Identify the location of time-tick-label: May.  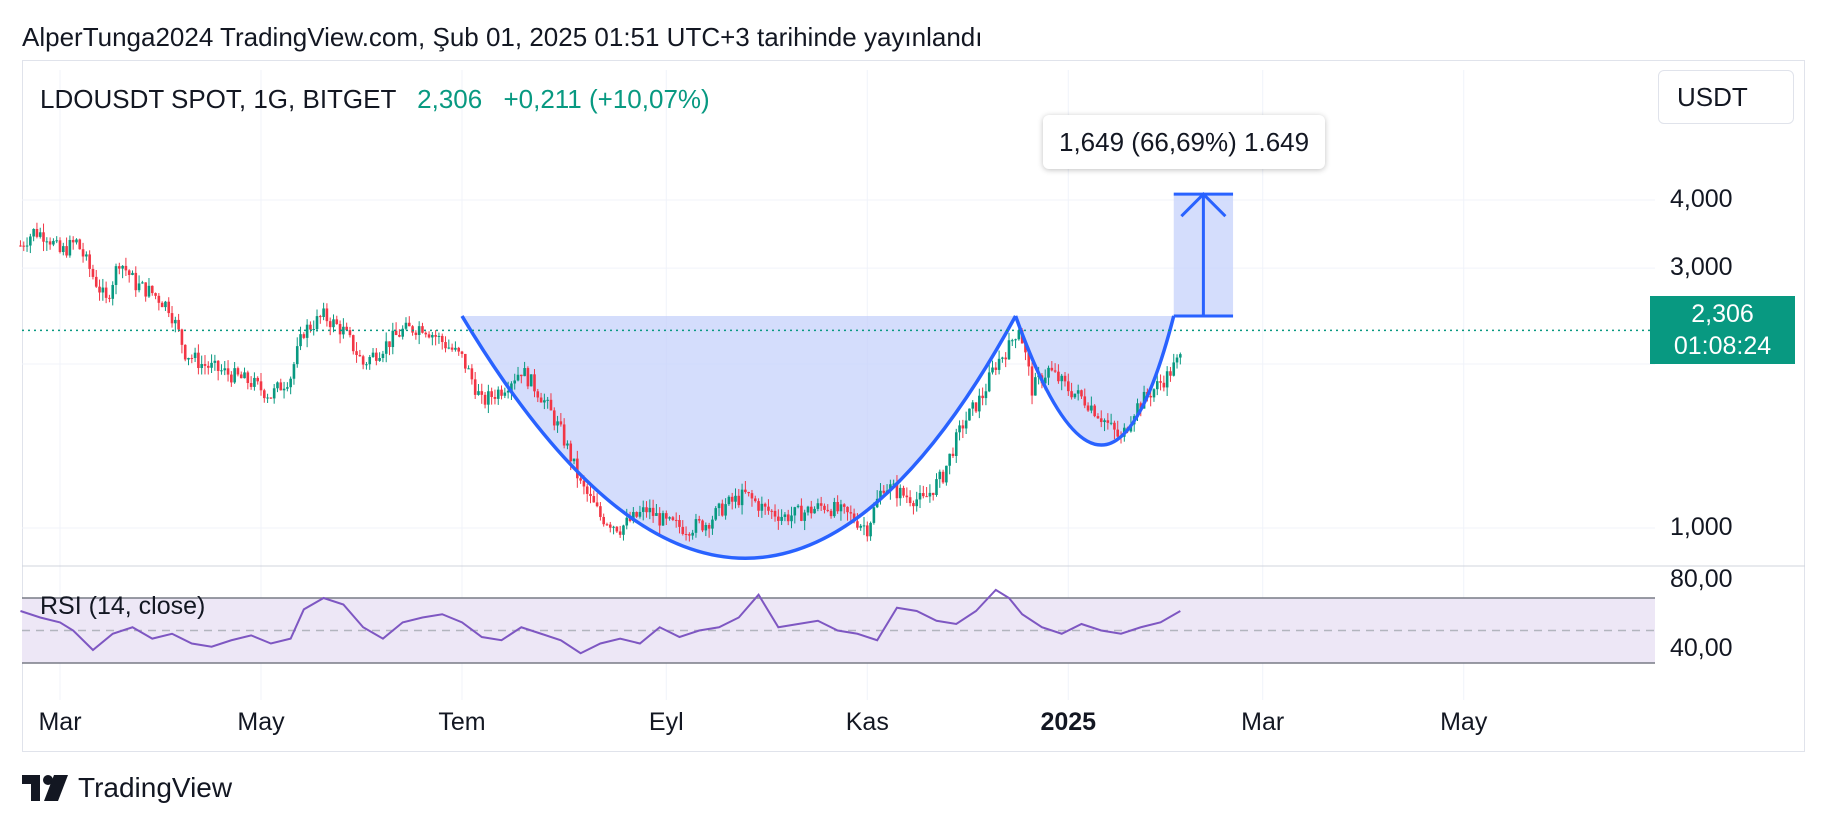
(1464, 722).